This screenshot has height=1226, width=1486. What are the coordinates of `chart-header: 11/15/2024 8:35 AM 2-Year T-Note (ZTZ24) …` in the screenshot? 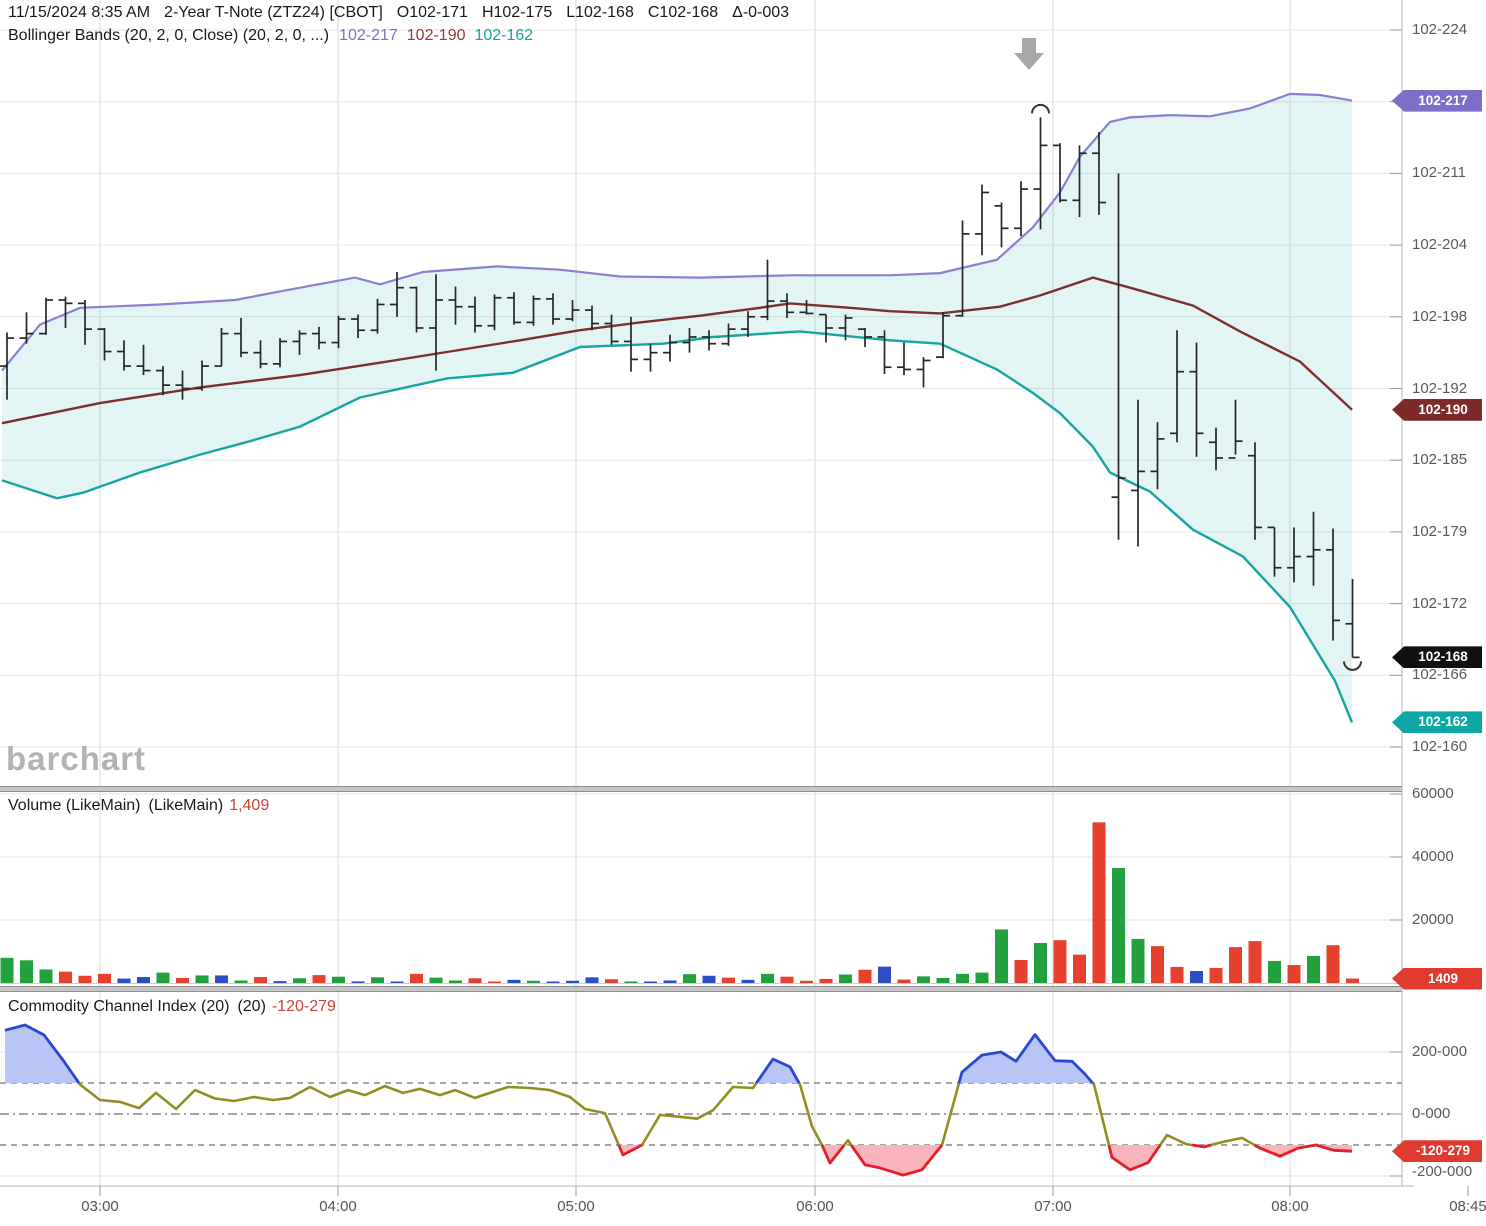 It's located at (412, 24).